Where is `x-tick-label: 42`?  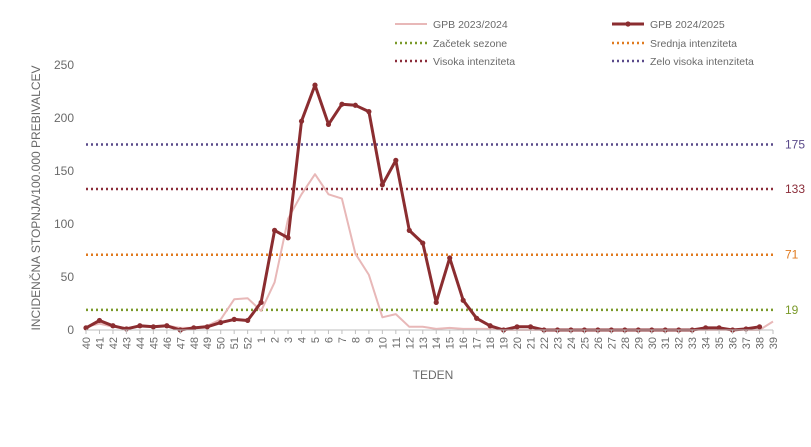
x-tick-label: 42 is located at coordinates (114, 343).